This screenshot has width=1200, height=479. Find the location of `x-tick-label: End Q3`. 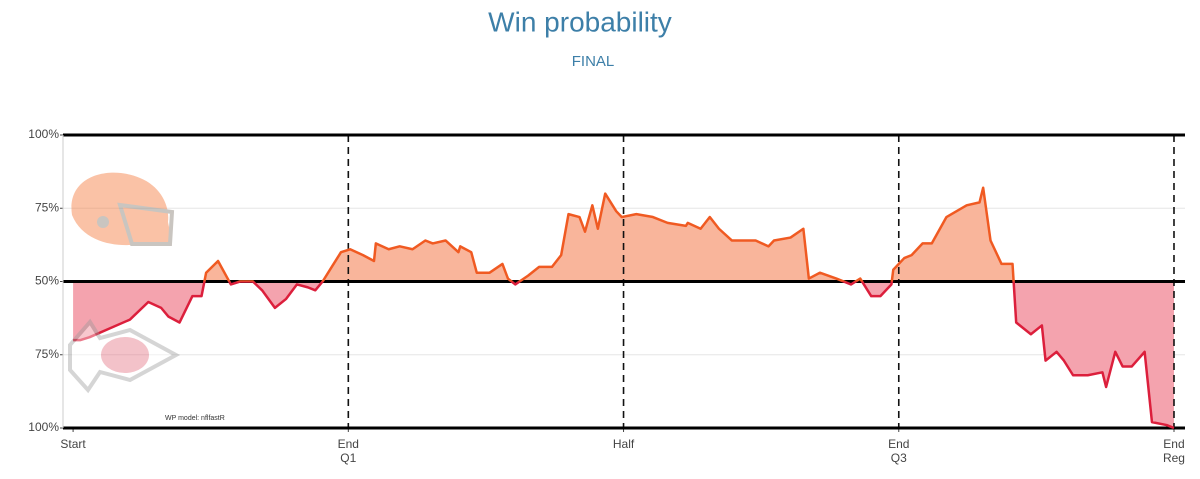

x-tick-label: End Q3 is located at coordinates (898, 451).